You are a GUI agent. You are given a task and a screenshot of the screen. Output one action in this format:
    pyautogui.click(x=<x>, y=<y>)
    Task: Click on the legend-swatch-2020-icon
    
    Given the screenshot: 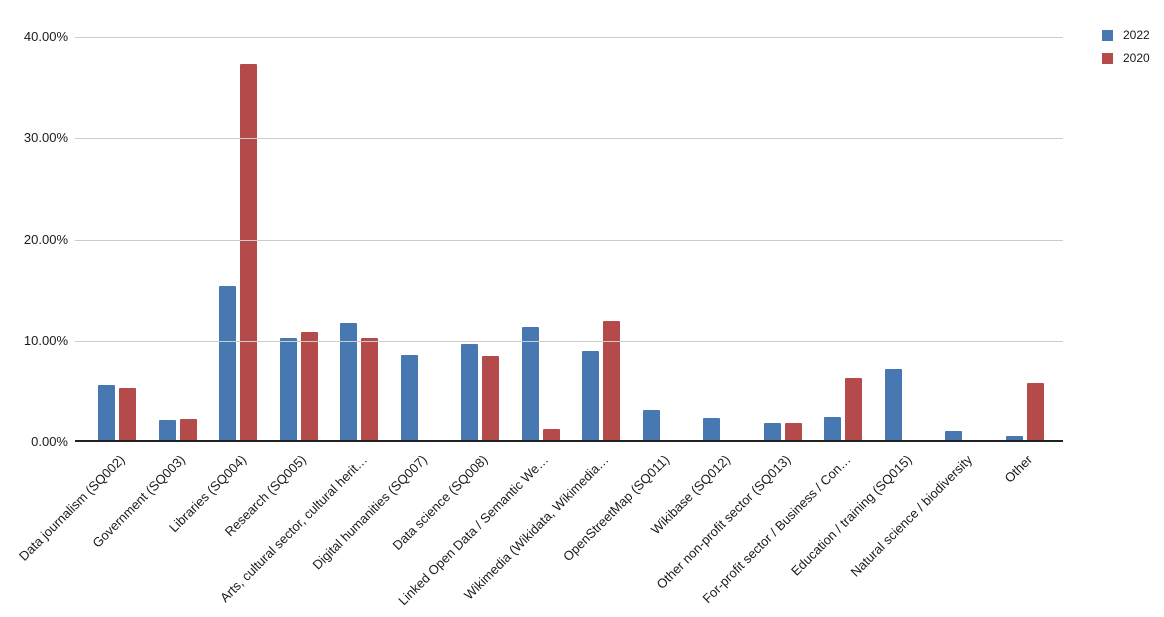 What is the action you would take?
    pyautogui.click(x=1107, y=58)
    